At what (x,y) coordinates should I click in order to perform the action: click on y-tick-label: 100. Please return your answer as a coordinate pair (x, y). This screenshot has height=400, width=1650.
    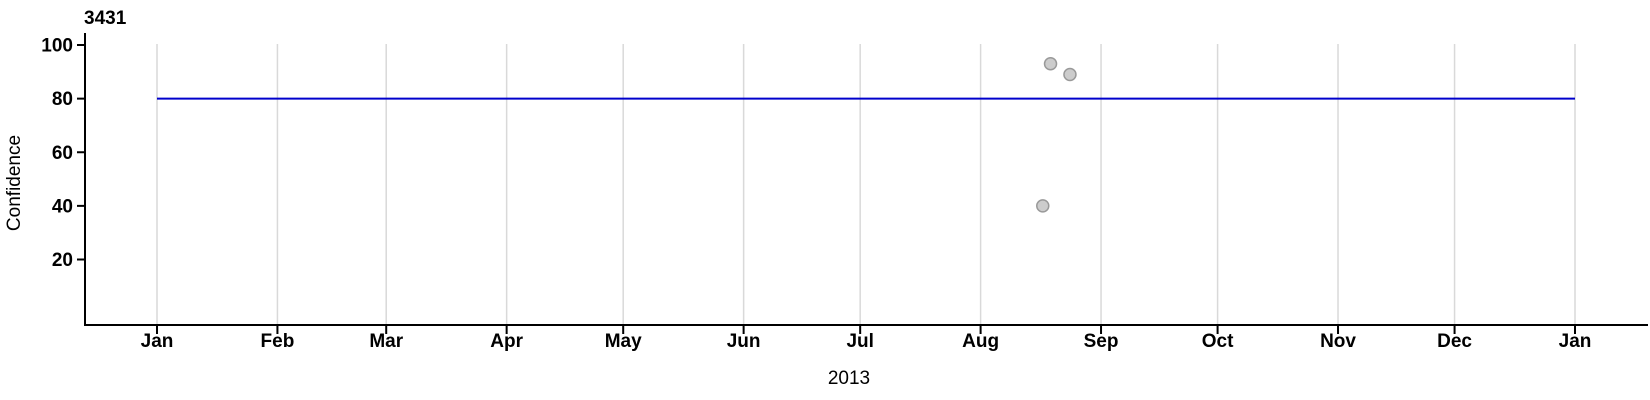
    Looking at the image, I should click on (57, 46).